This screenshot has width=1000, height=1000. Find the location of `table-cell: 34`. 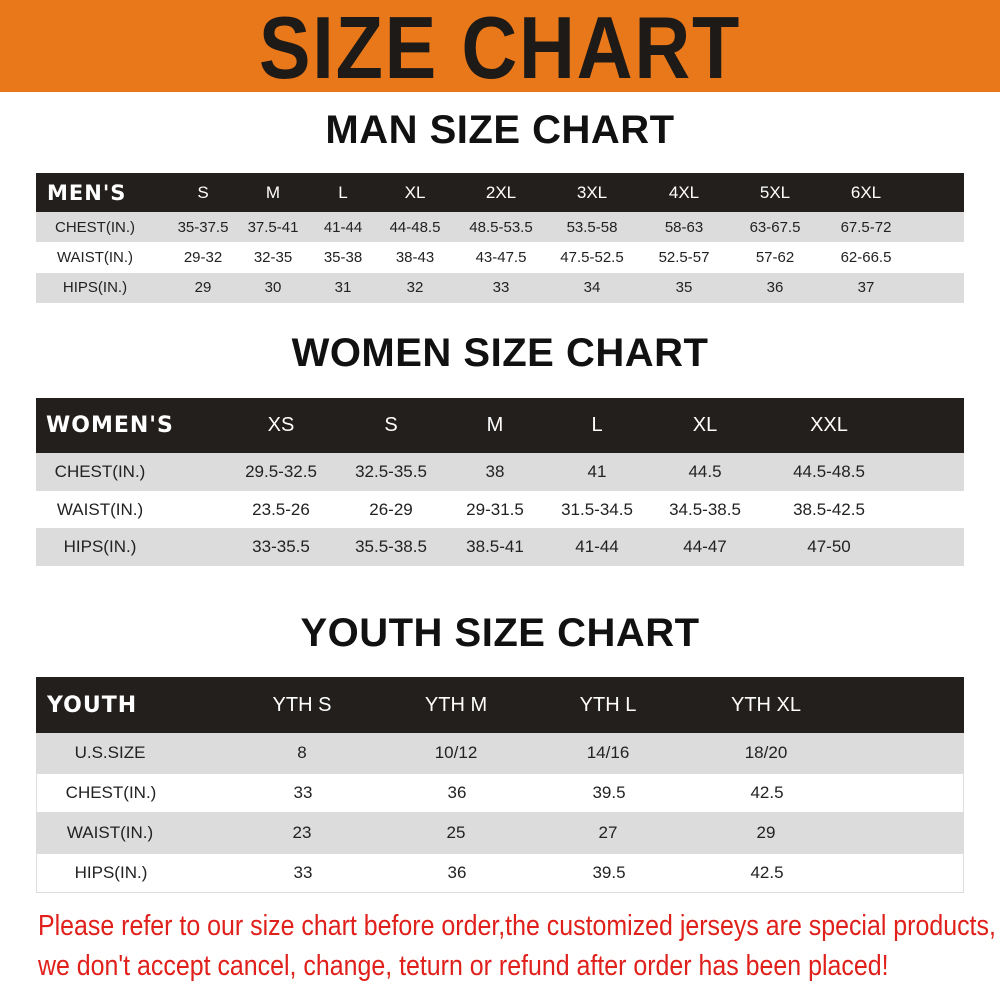

table-cell: 34 is located at coordinates (592, 288).